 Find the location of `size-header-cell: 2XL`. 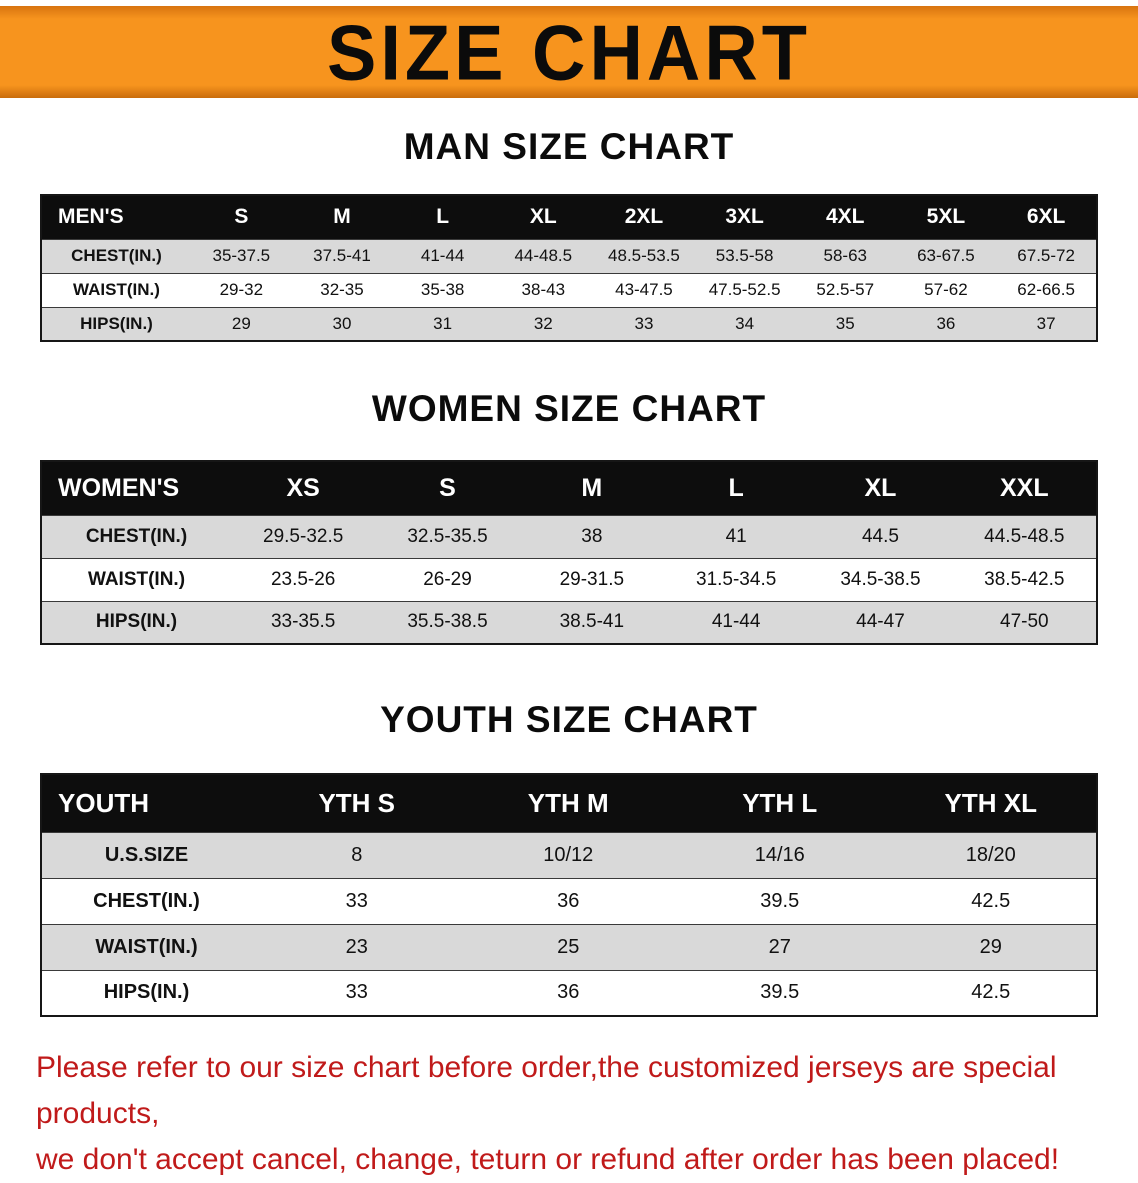

size-header-cell: 2XL is located at coordinates (644, 217).